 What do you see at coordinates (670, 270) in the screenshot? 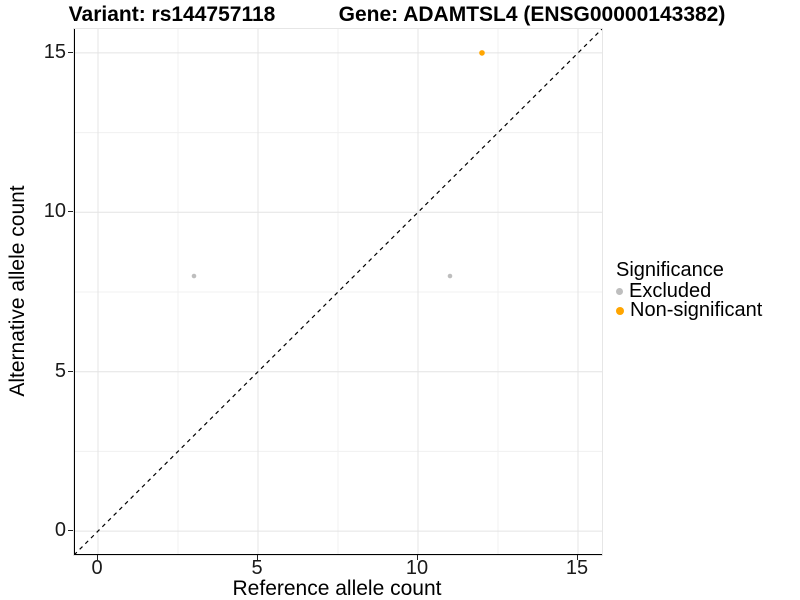
I see `legend-title: Significance` at bounding box center [670, 270].